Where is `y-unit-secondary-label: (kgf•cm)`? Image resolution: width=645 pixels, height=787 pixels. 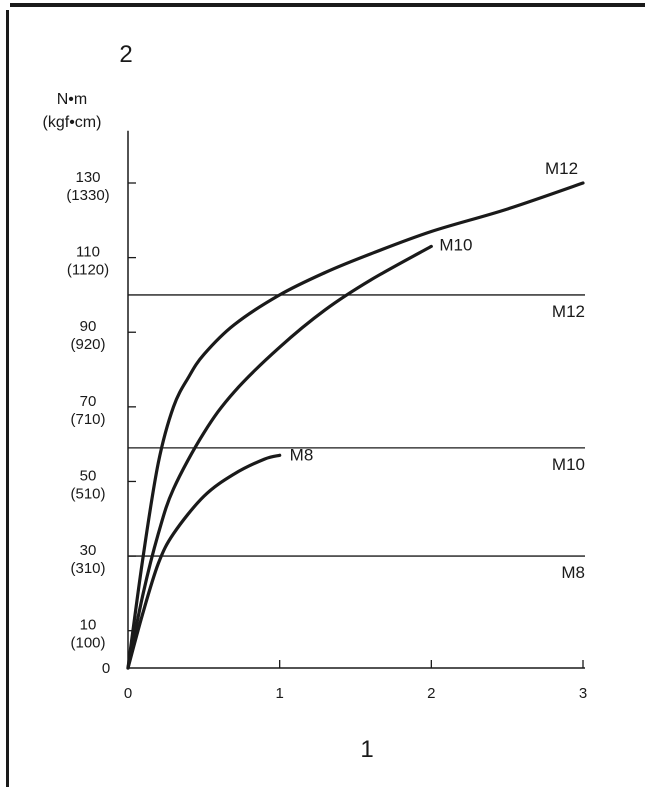
y-unit-secondary-label: (kgf•cm) is located at coordinates (72, 122).